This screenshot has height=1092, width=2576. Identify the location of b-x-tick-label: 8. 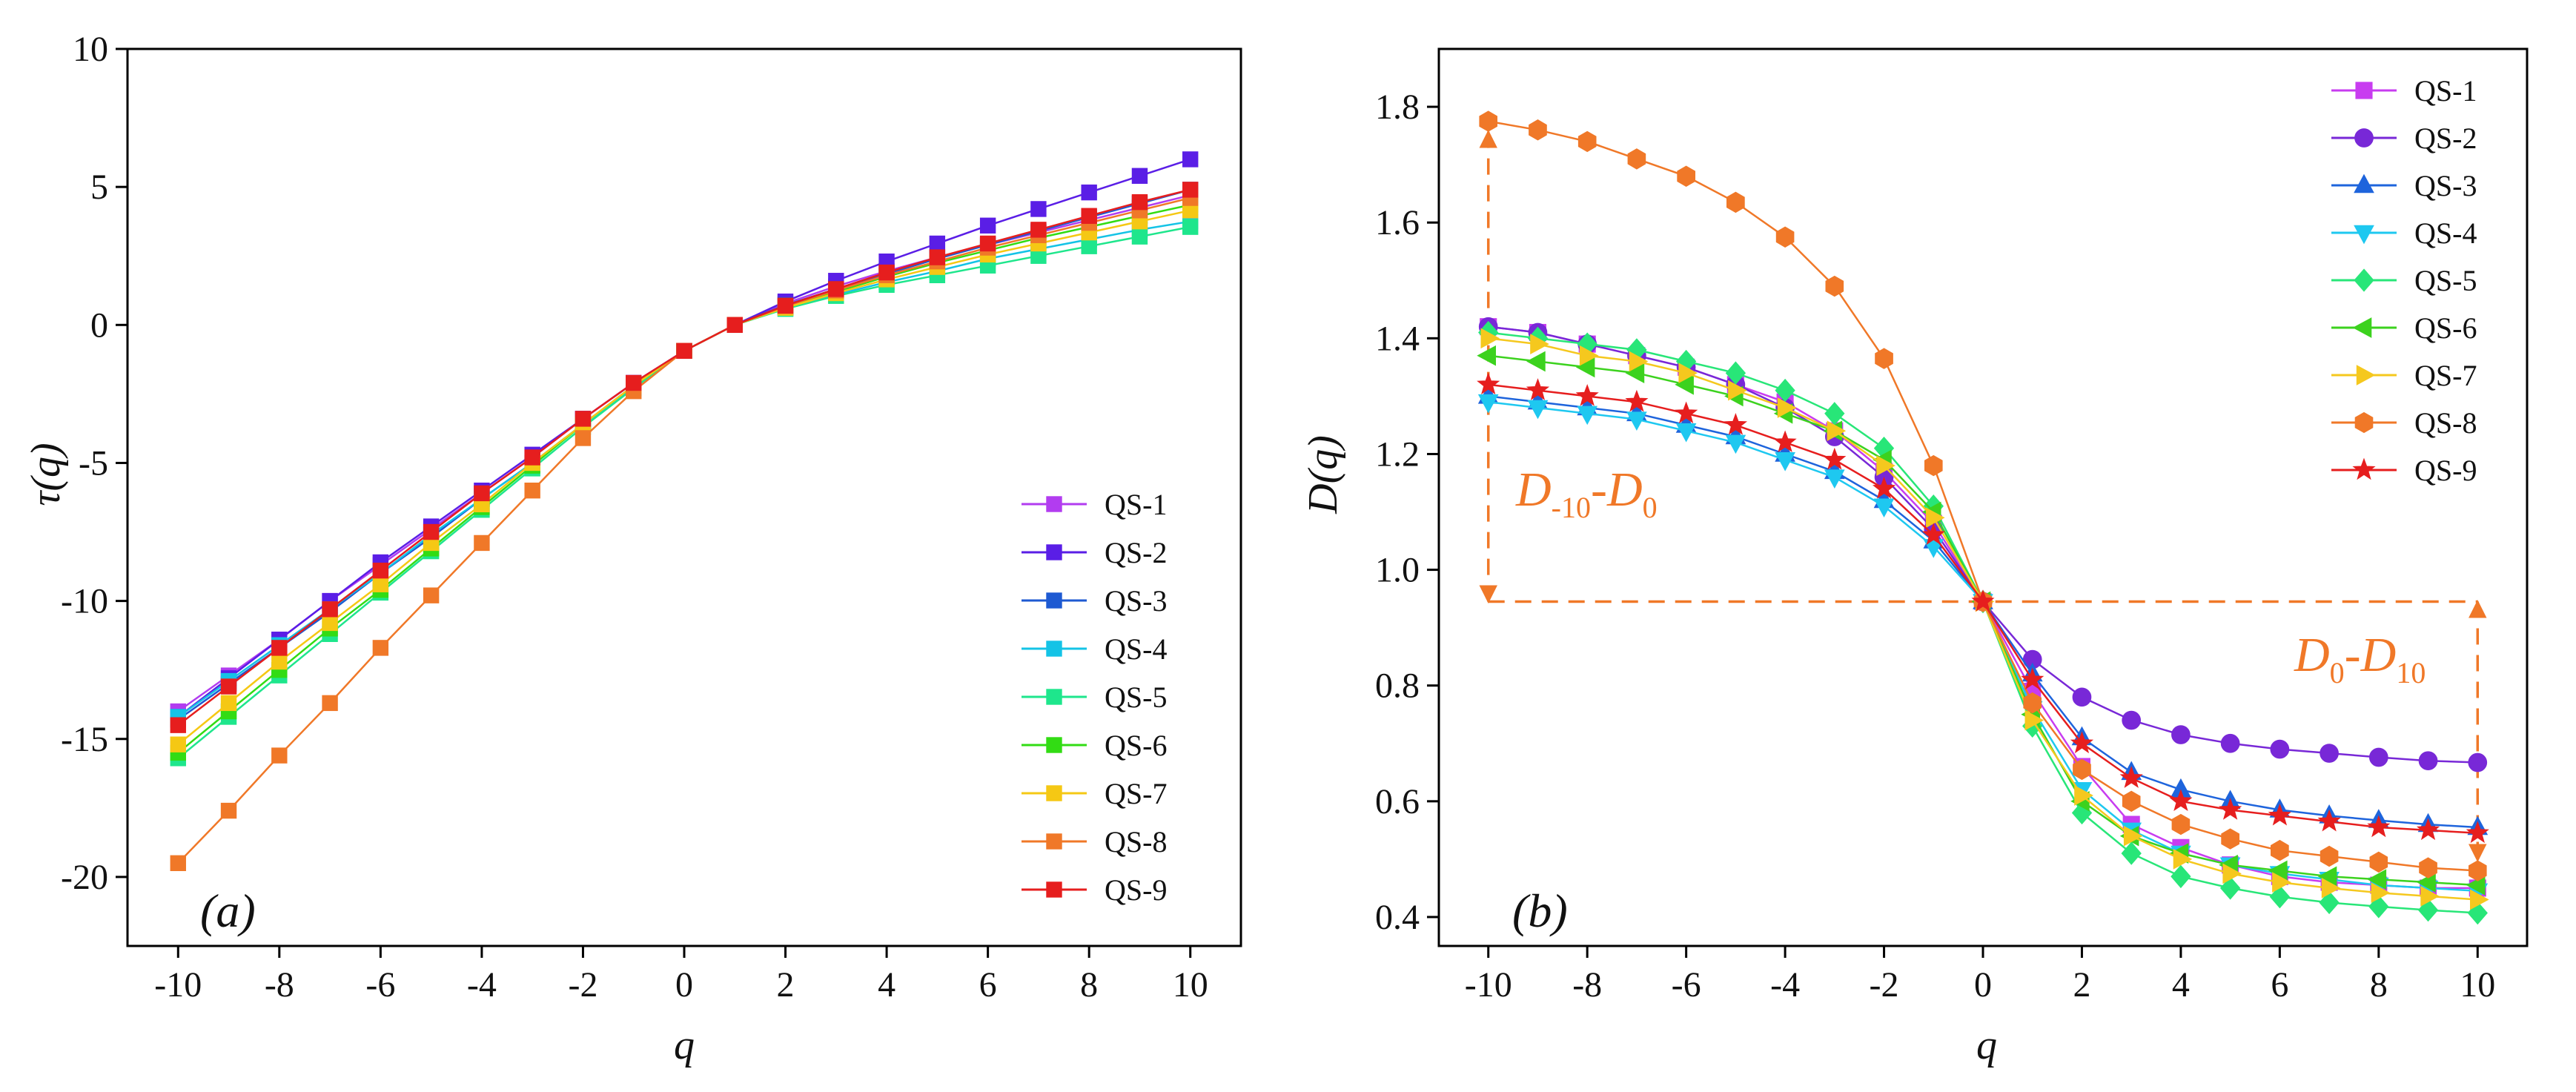
(2379, 985).